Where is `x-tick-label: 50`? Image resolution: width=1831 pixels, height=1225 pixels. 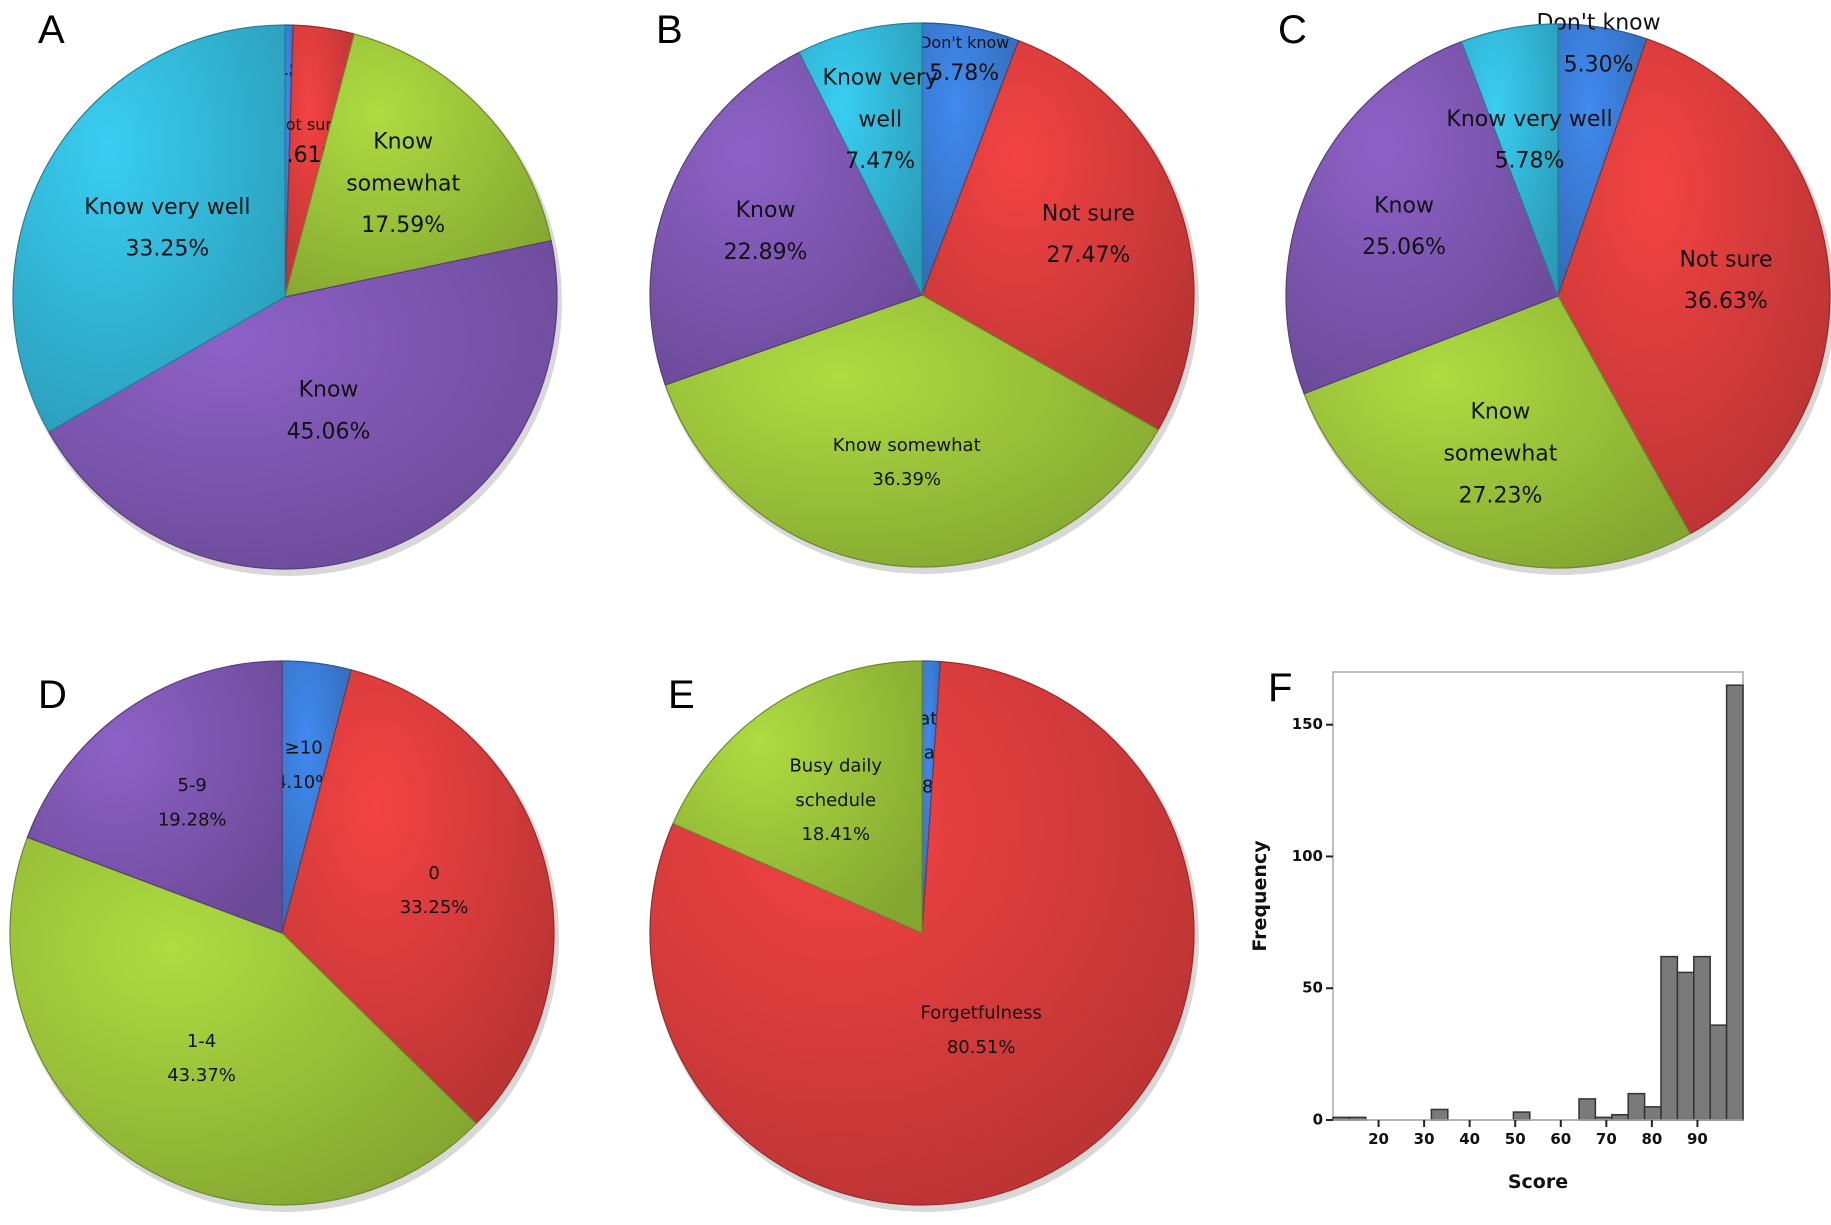 x-tick-label: 50 is located at coordinates (1515, 1139).